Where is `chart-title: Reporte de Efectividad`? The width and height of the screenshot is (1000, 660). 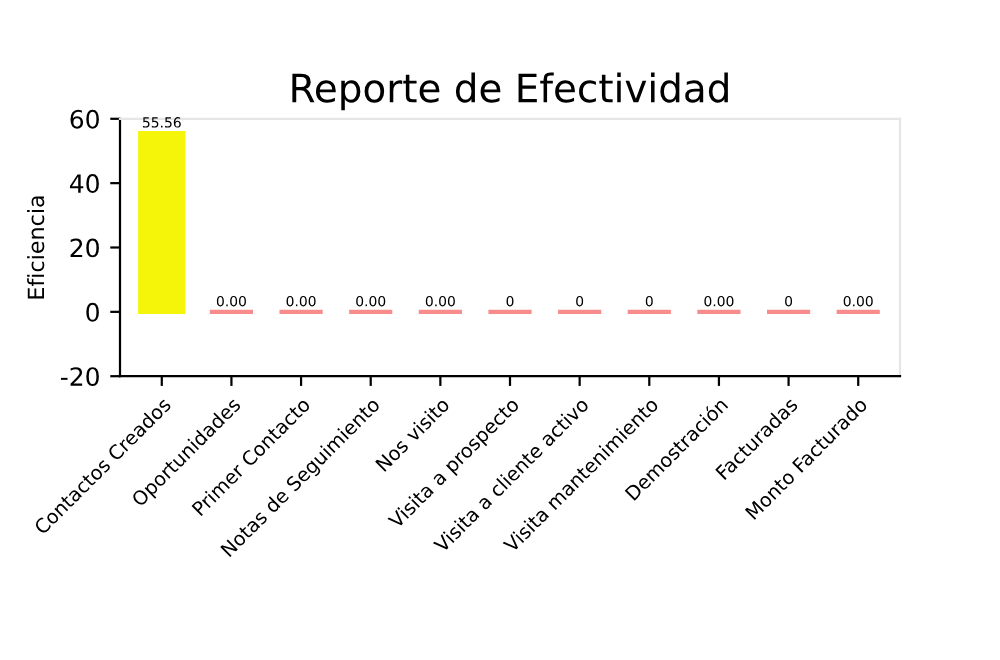
chart-title: Reporte de Efectividad is located at coordinates (510, 91).